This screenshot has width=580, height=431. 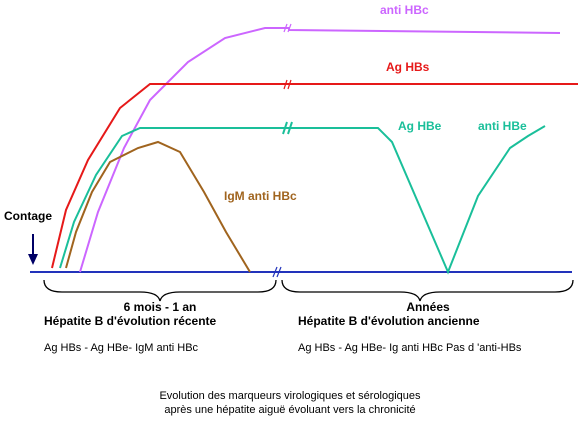 What do you see at coordinates (502, 126) in the screenshot?
I see `anti-hbe-label: anti HBe` at bounding box center [502, 126].